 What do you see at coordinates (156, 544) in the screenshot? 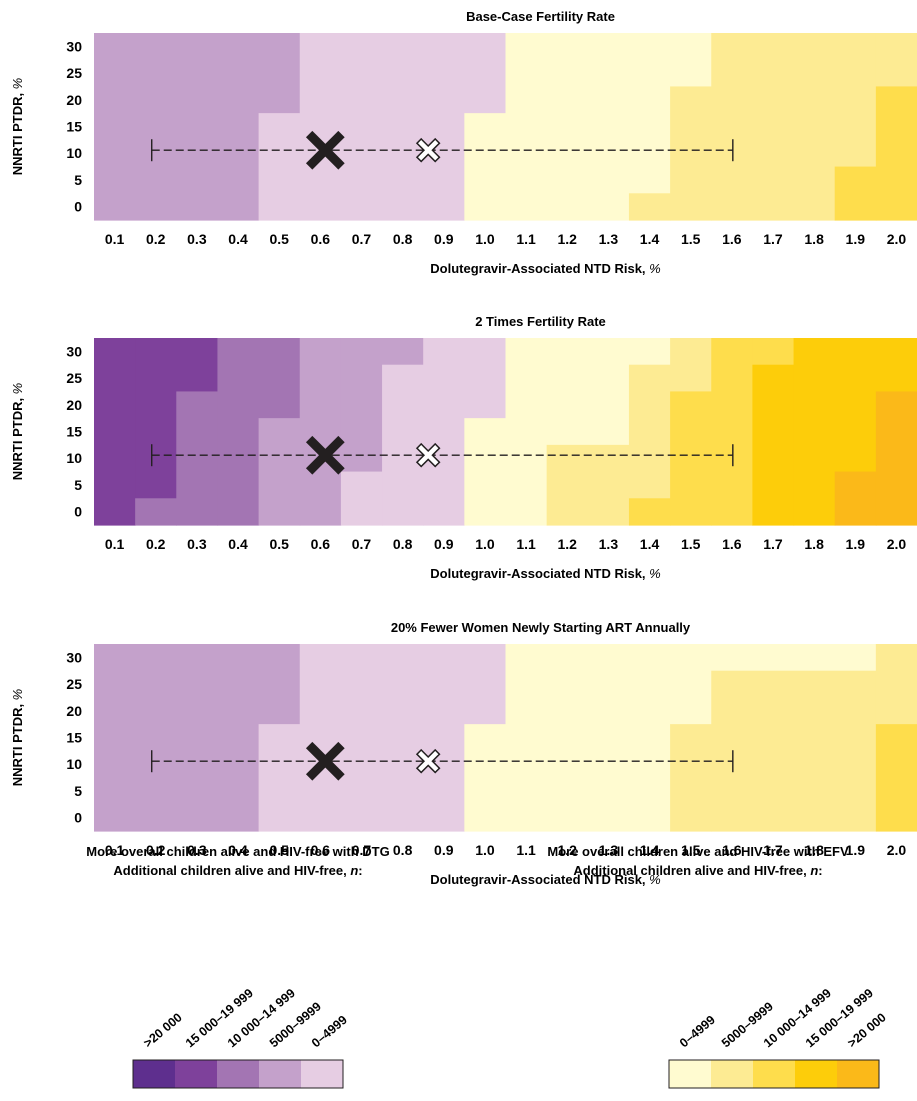
I see `x-tick-label: 0.2` at bounding box center [156, 544].